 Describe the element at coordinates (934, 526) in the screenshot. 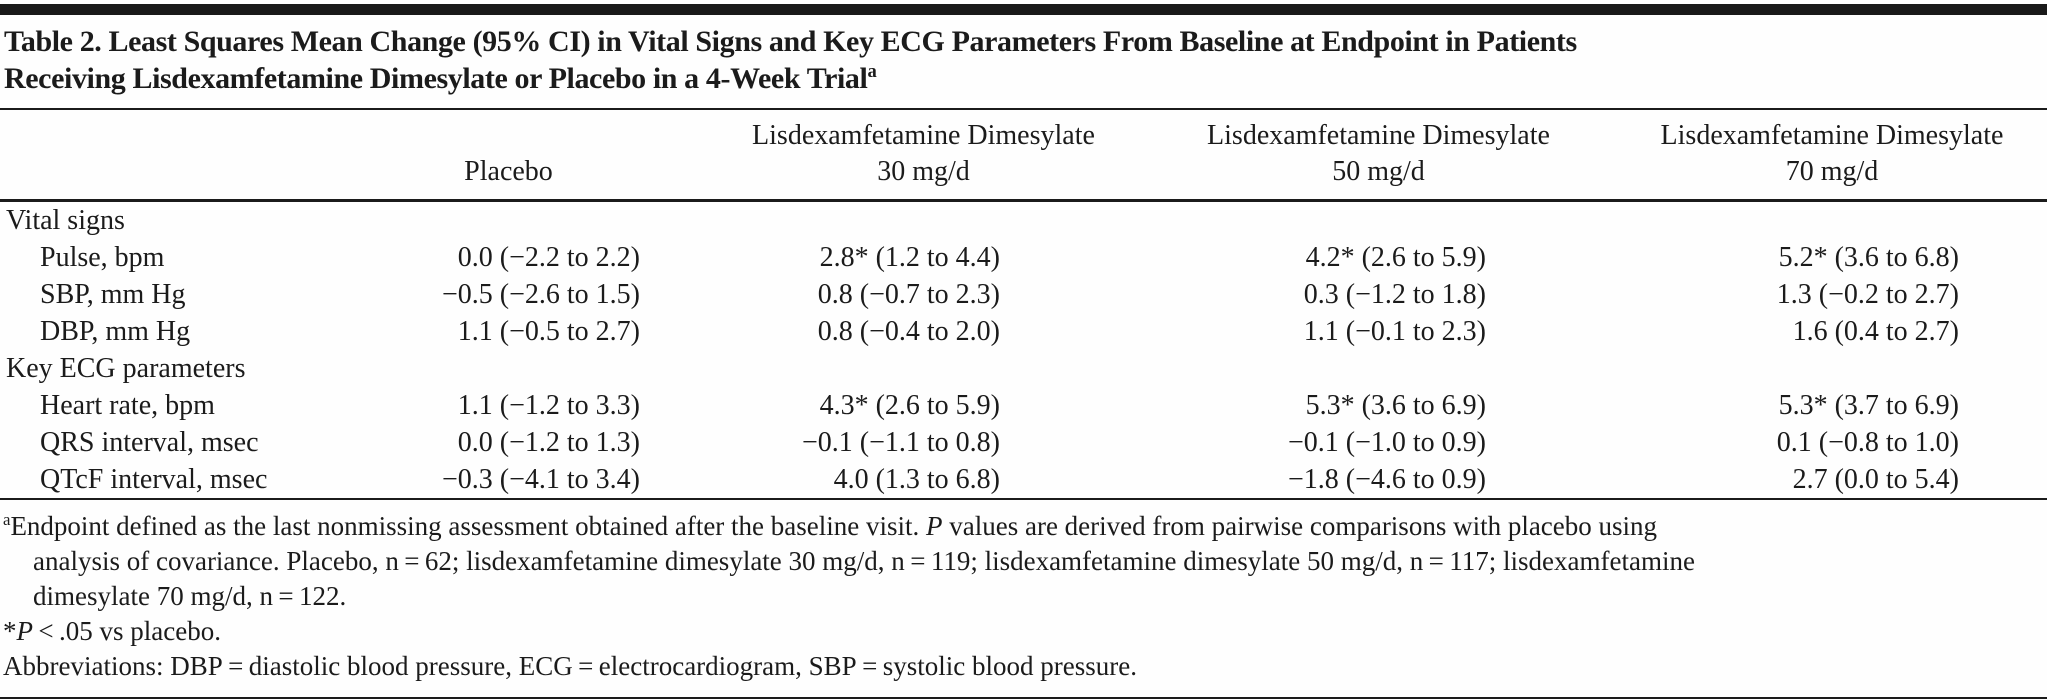

I see `footnote-a-italic-p: P` at that location.